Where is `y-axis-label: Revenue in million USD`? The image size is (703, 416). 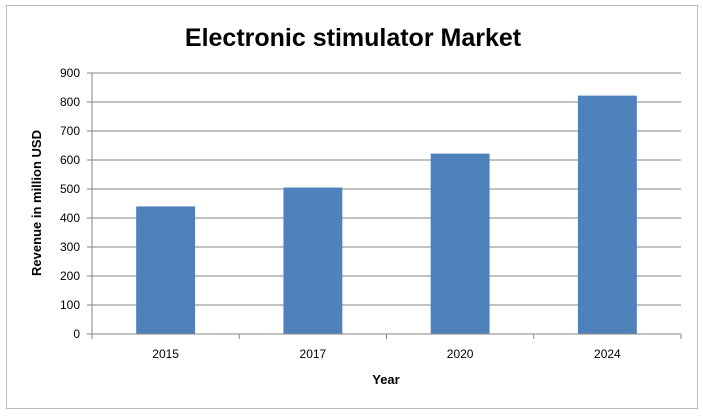 y-axis-label: Revenue in million USD is located at coordinates (36, 203).